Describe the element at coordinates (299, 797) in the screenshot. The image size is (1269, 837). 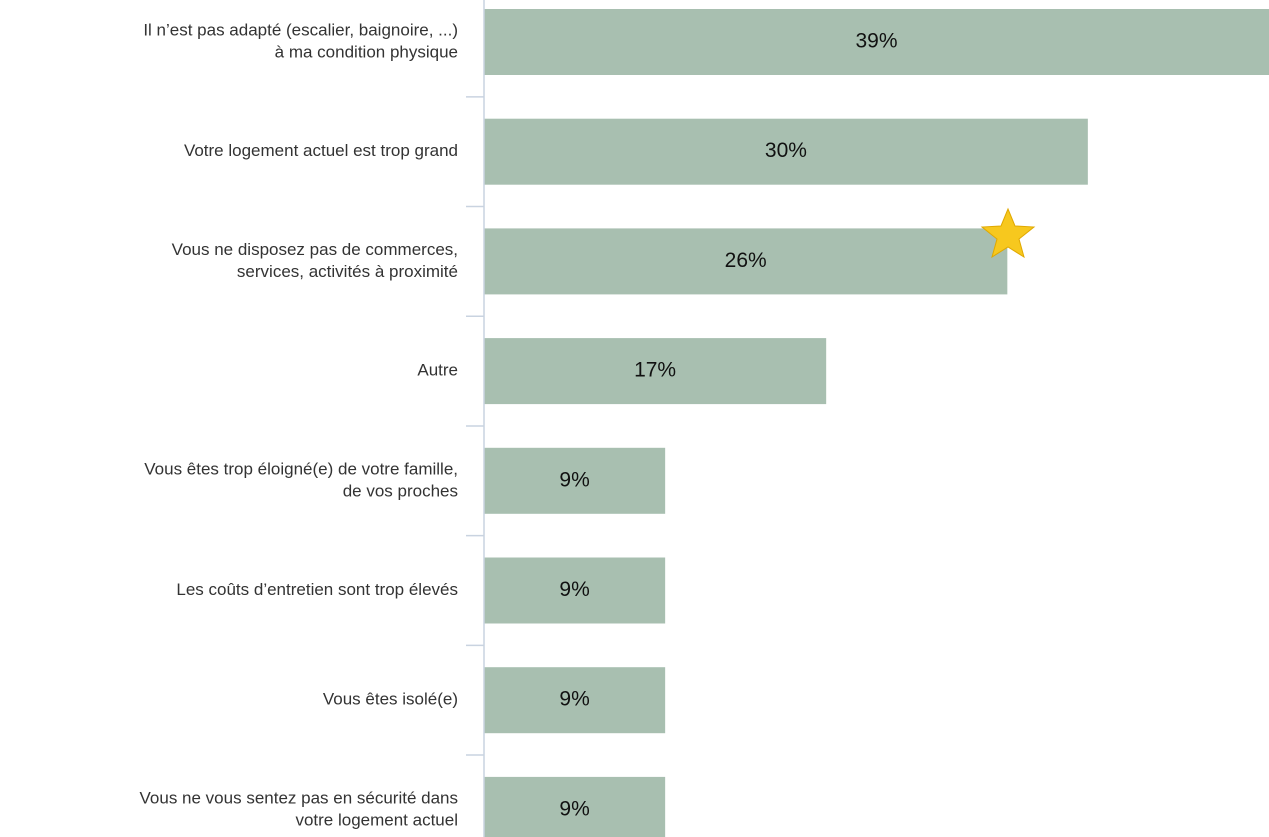
I see `category-label: Vous ne vous sentez pas en sécurité dans` at that location.